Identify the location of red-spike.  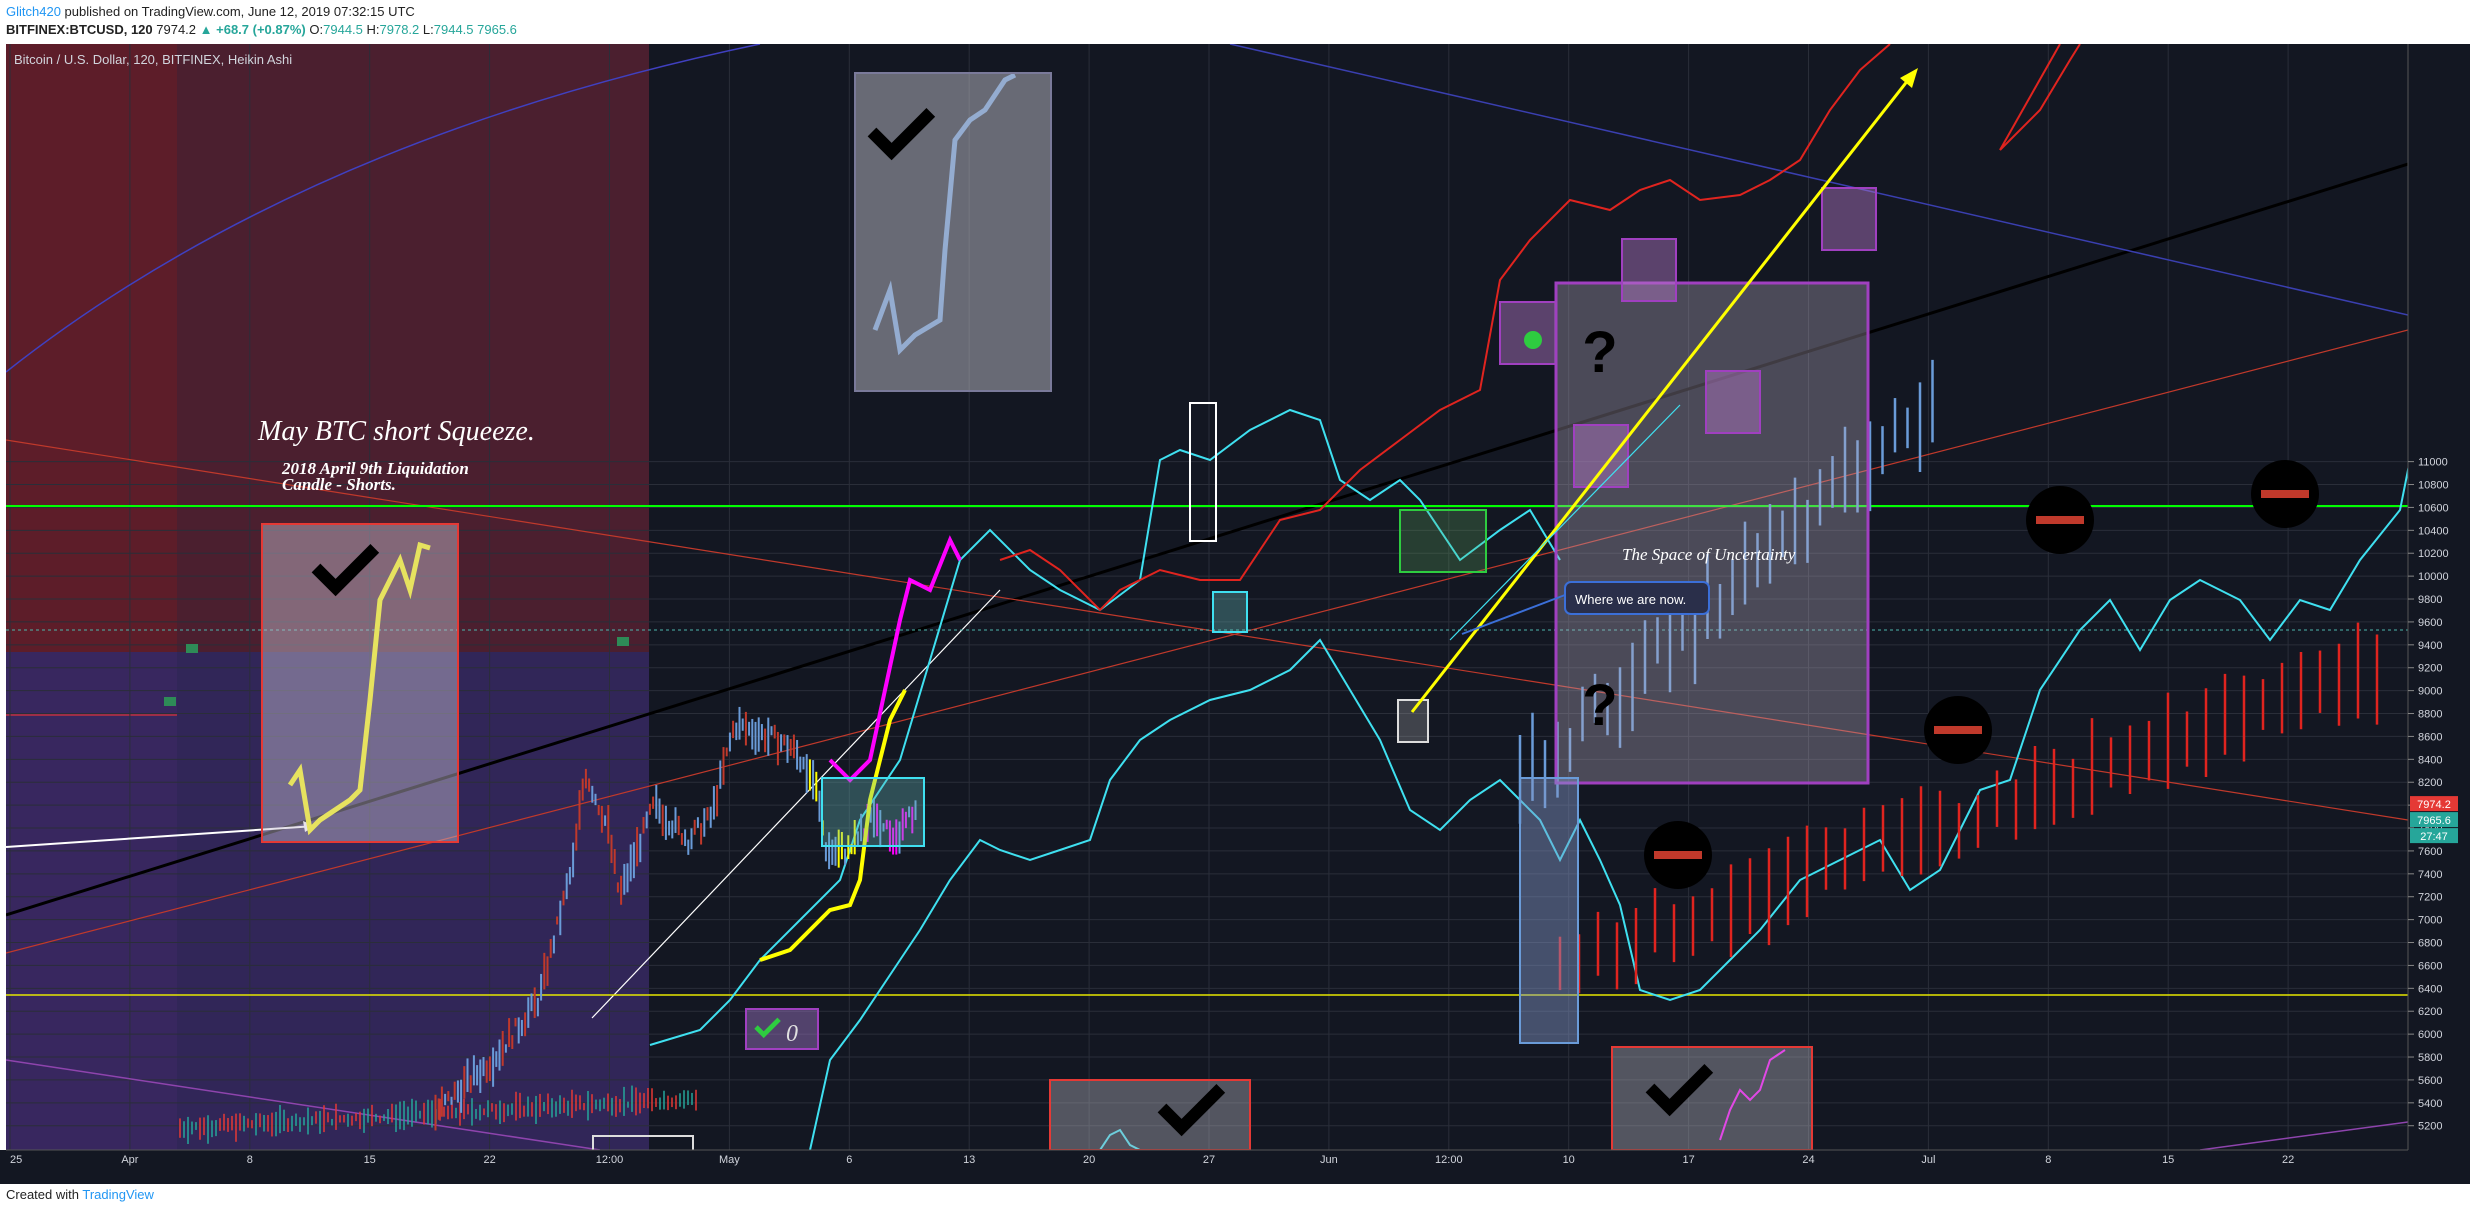
(2030, 97).